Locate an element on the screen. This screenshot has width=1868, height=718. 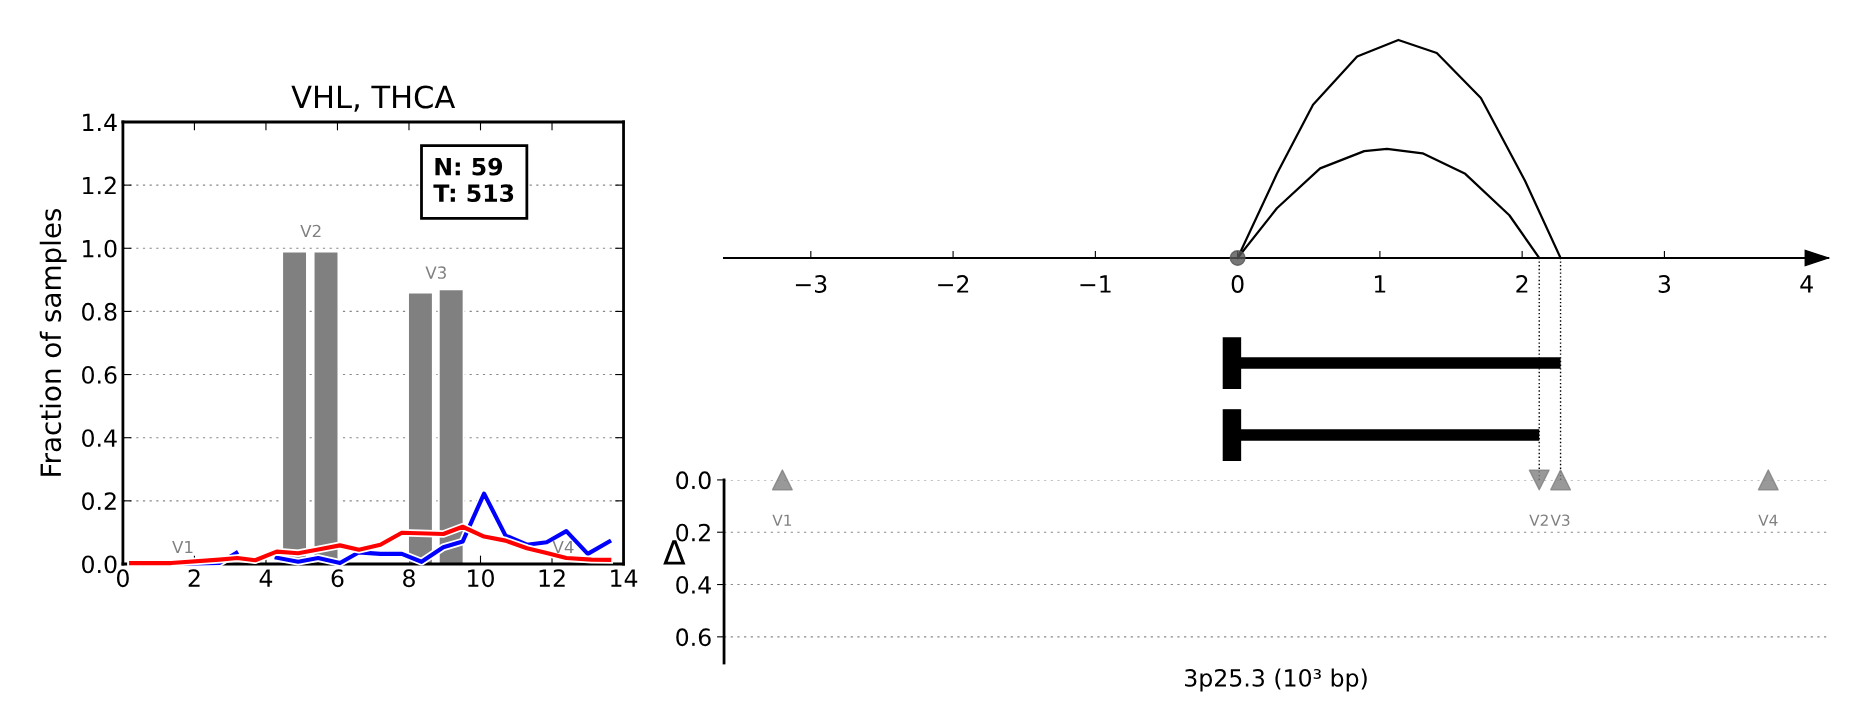
y-tick-label: 1.0 is located at coordinates (100, 248).